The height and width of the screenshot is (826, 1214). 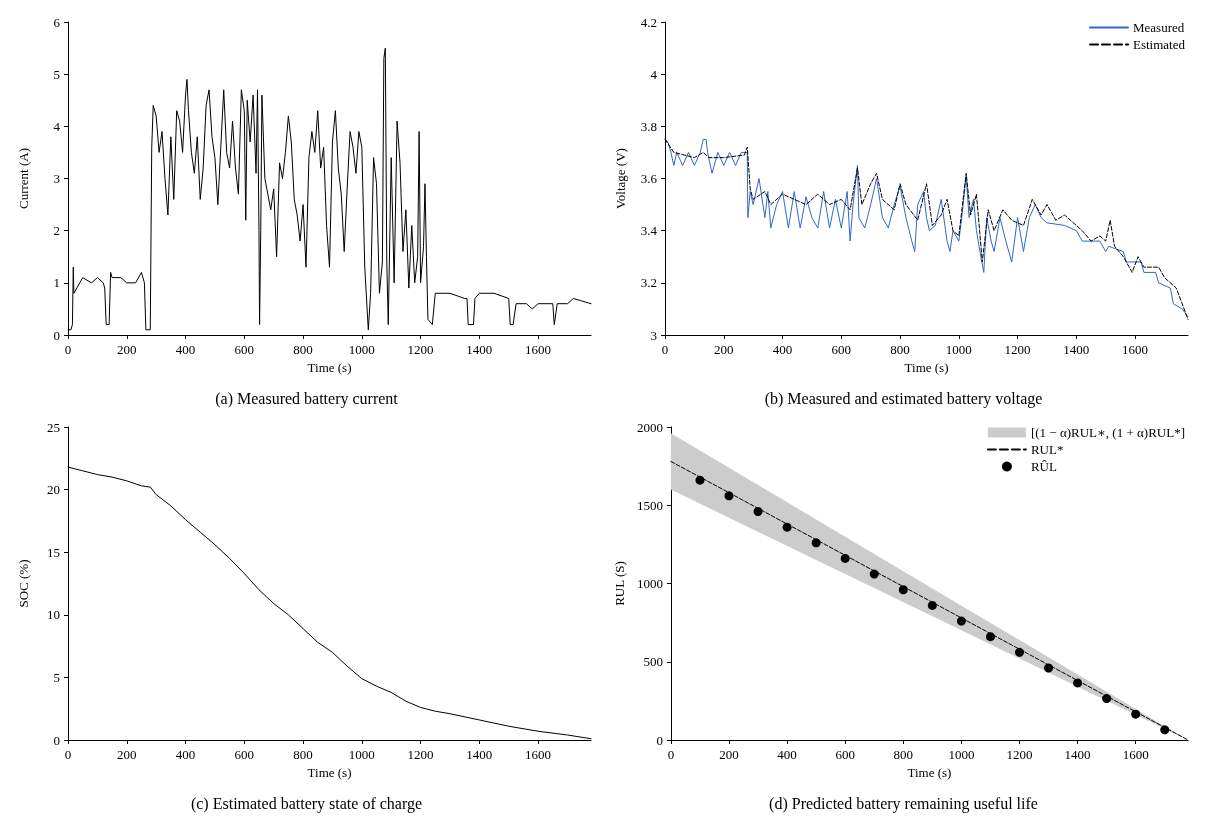 What do you see at coordinates (648, 283) in the screenshot?
I see `y-tick-label: 3.2` at bounding box center [648, 283].